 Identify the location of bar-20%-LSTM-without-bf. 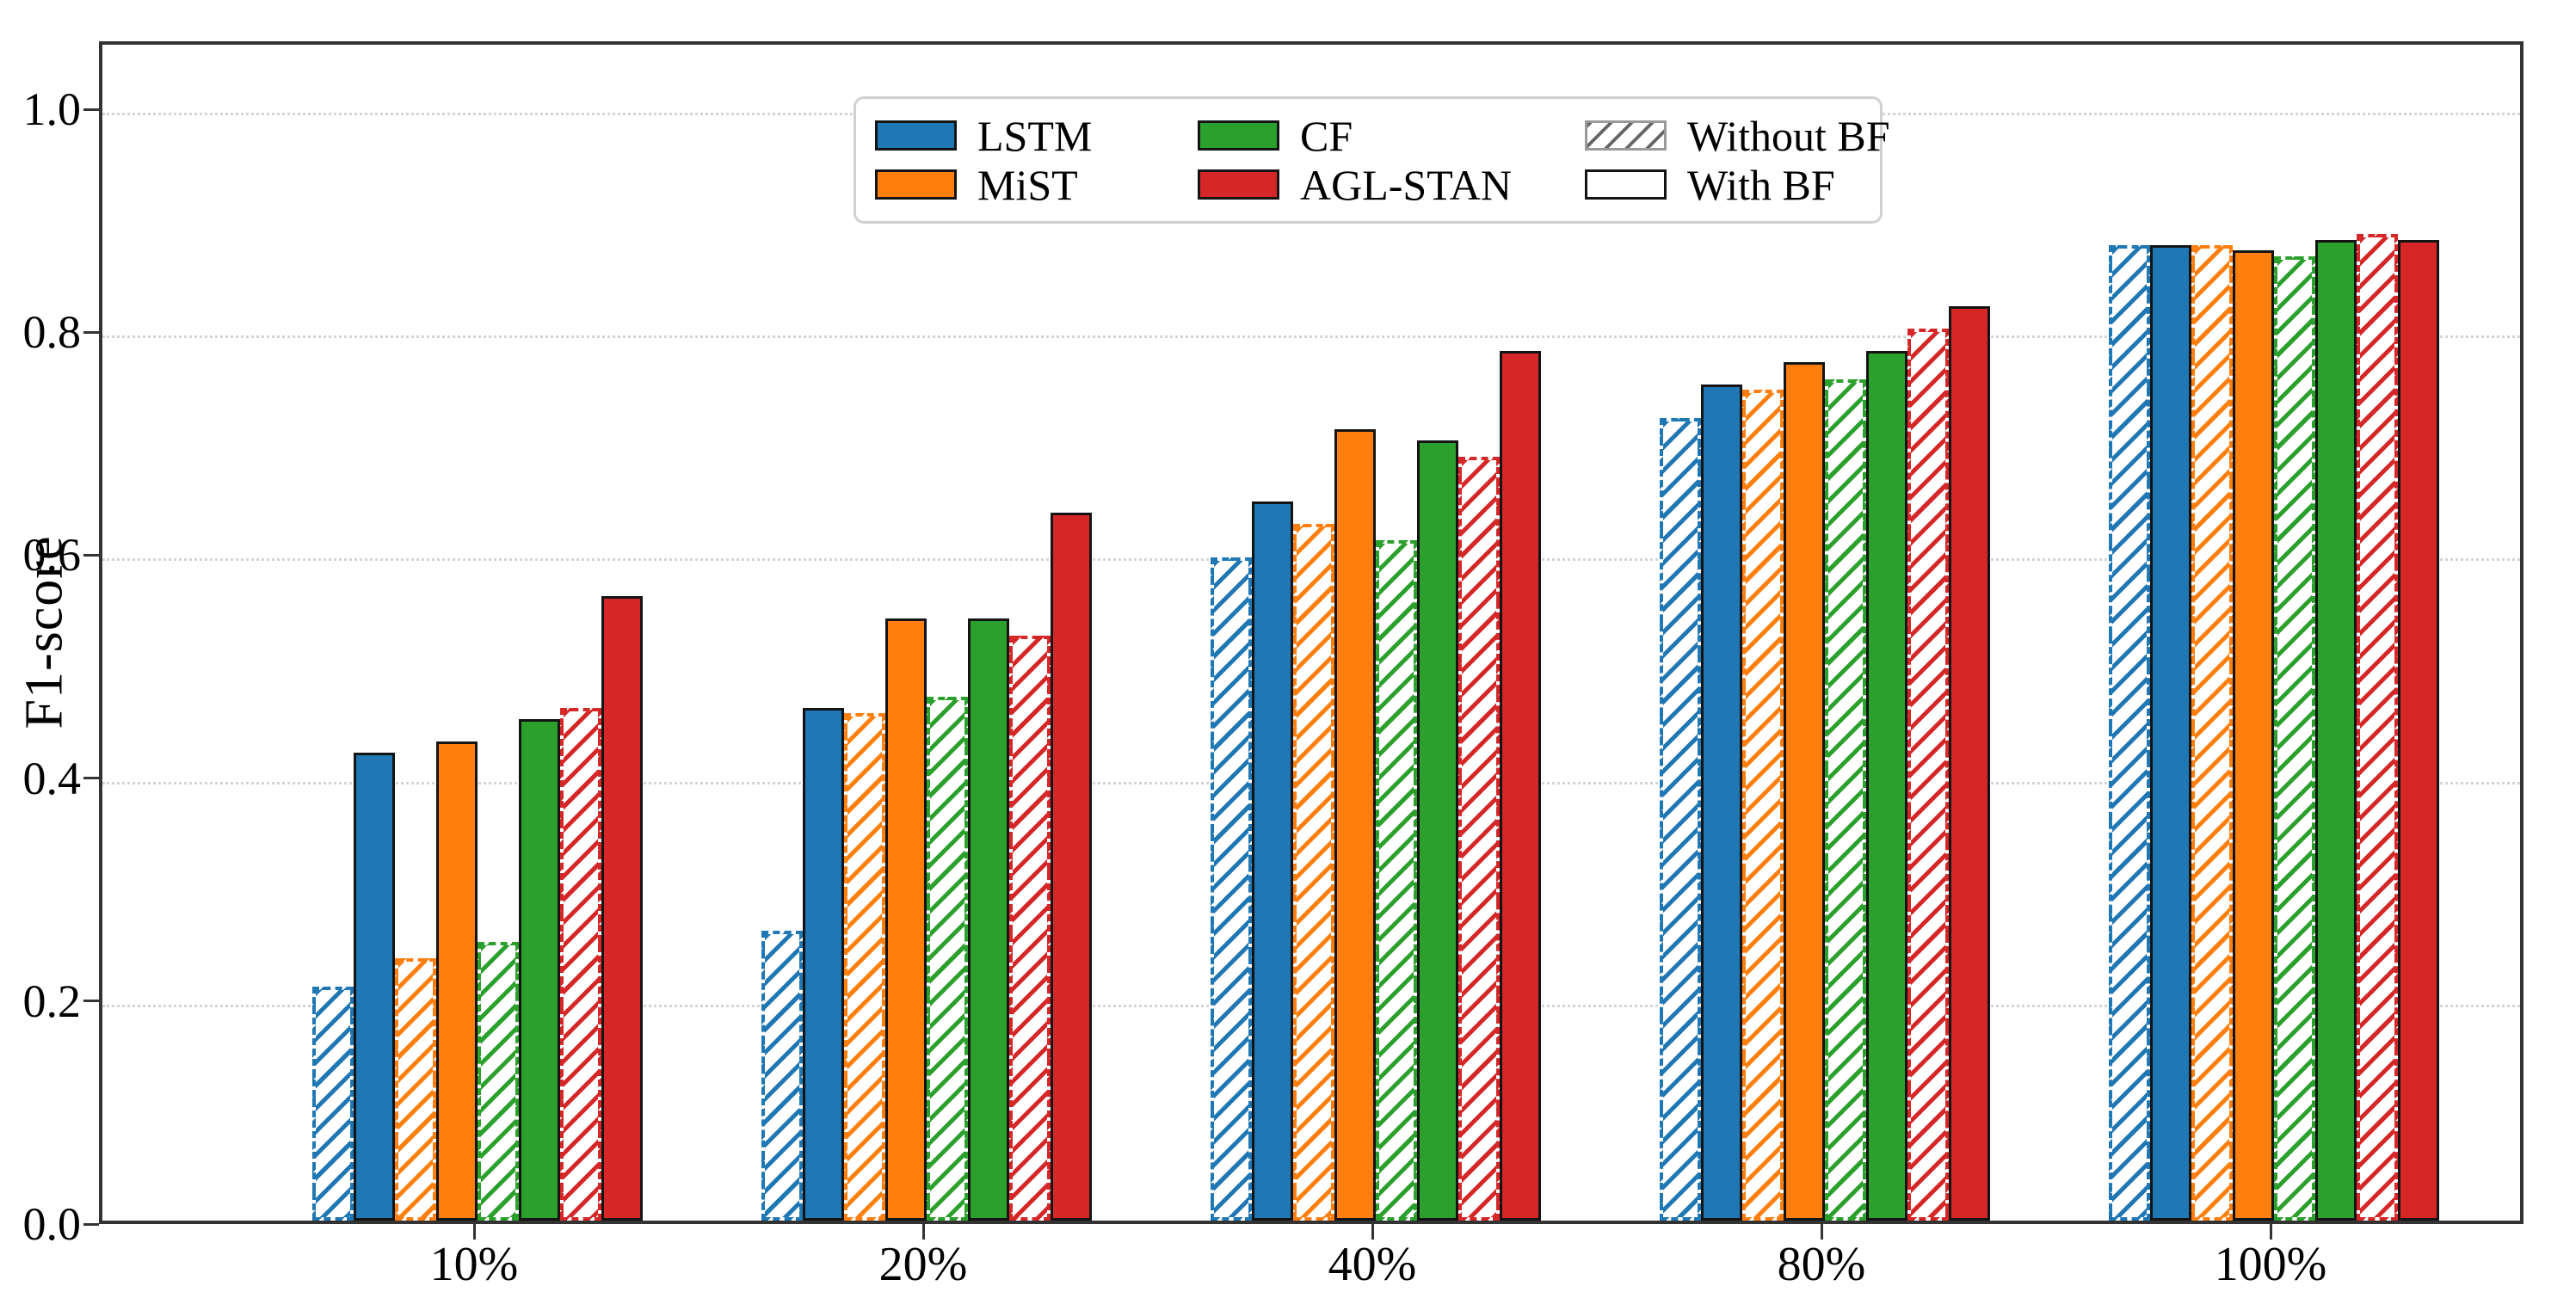
(782, 1076).